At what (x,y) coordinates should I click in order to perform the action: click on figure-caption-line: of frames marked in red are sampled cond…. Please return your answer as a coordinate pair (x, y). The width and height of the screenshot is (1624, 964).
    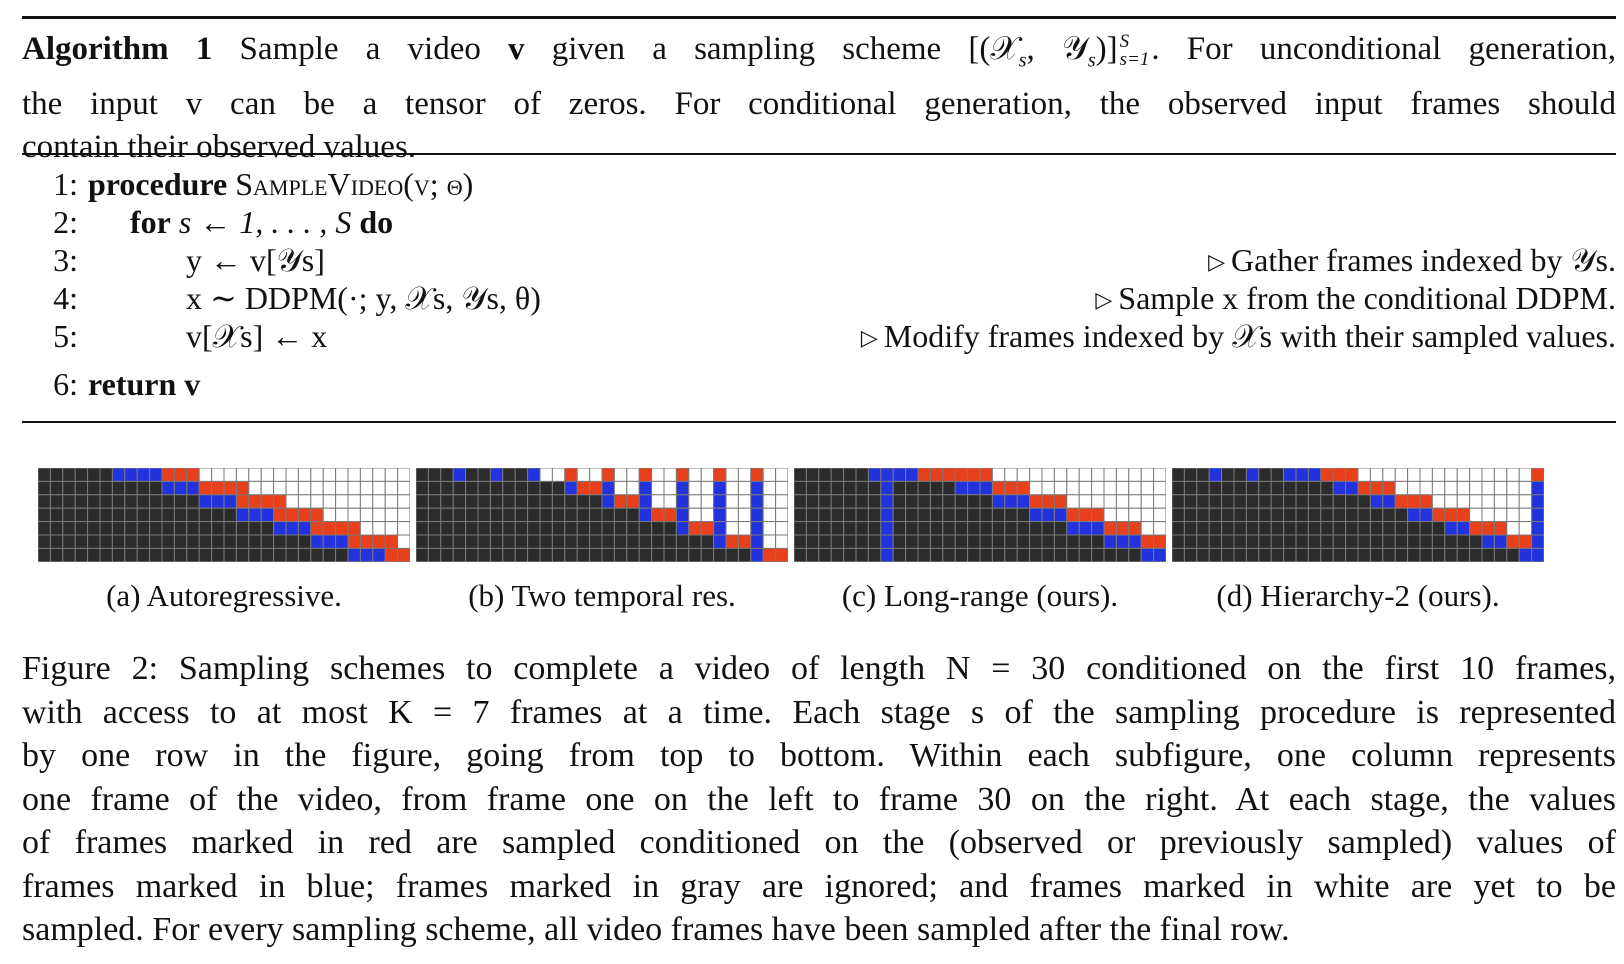
    Looking at the image, I should click on (819, 842).